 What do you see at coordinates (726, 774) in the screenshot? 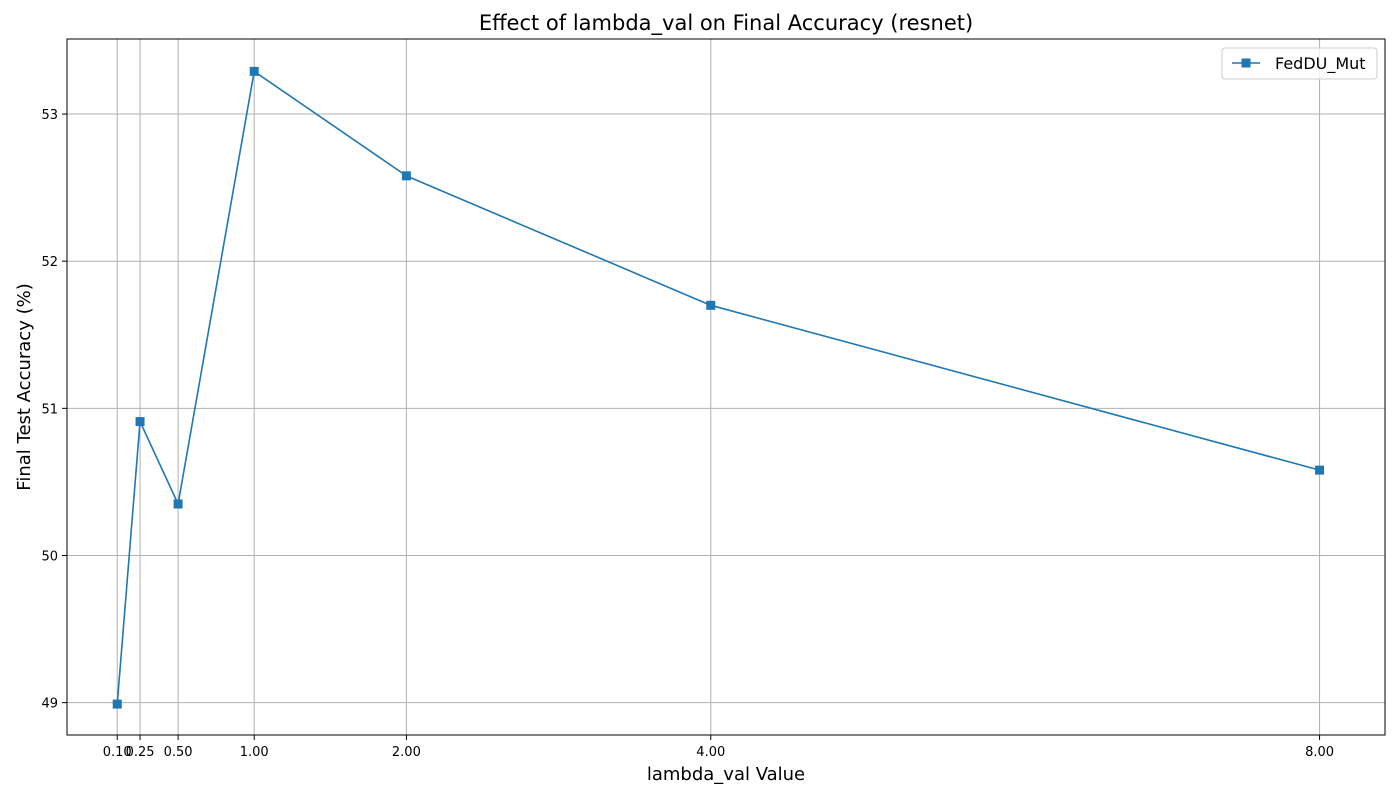
I see `x-axis-label: lambda_val Value` at bounding box center [726, 774].